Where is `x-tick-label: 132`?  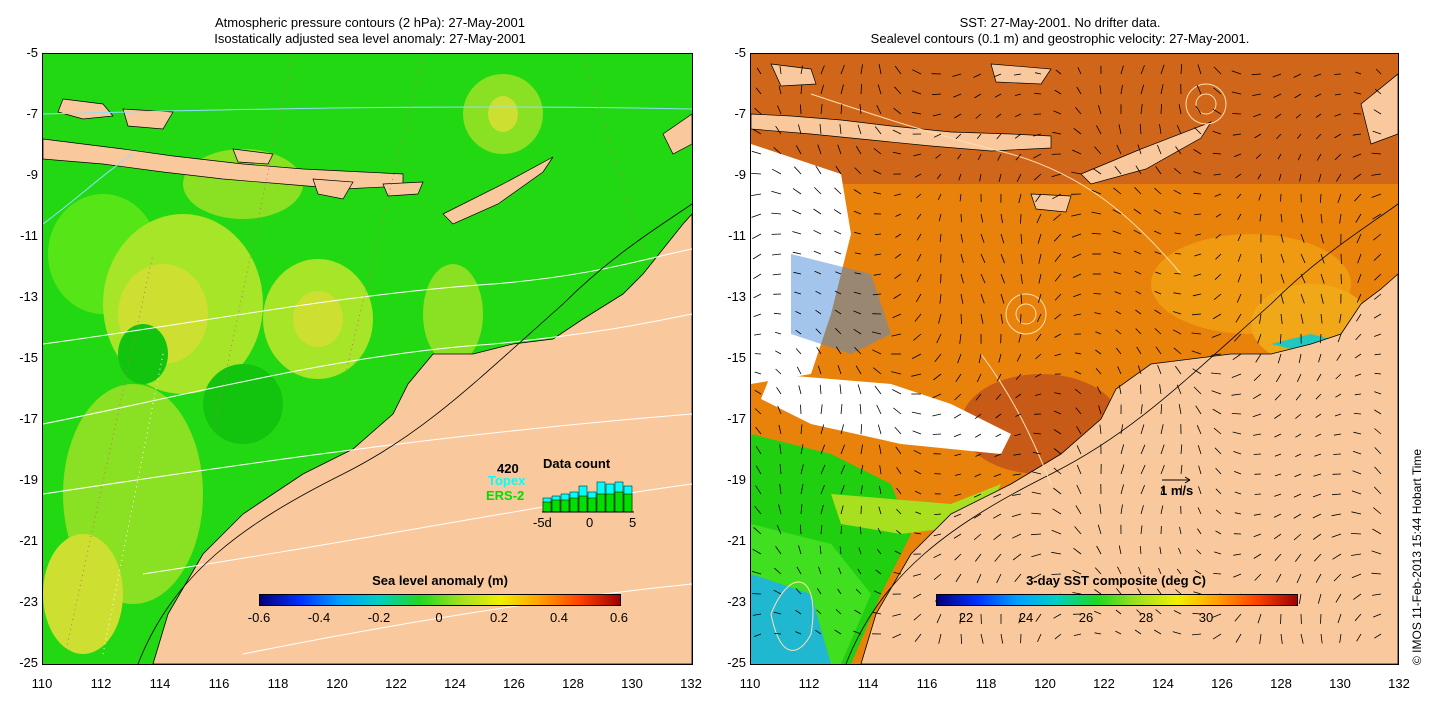 x-tick-label: 132 is located at coordinates (1399, 683).